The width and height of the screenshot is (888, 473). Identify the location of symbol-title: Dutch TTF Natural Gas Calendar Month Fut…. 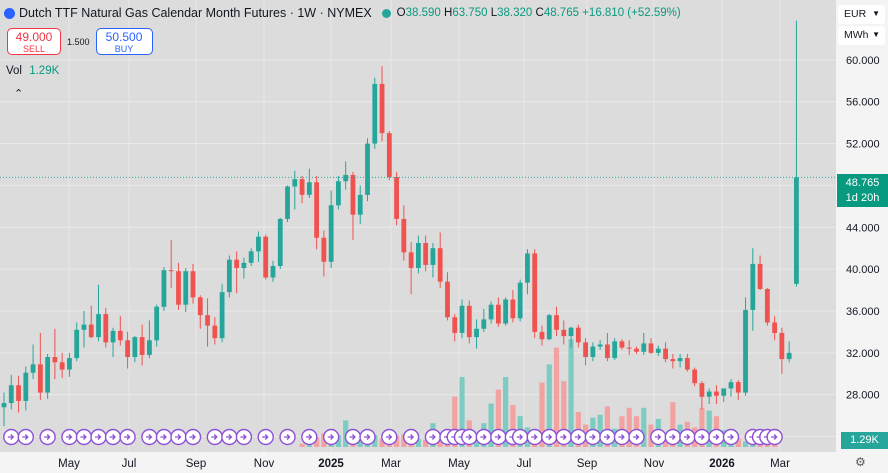
(195, 13).